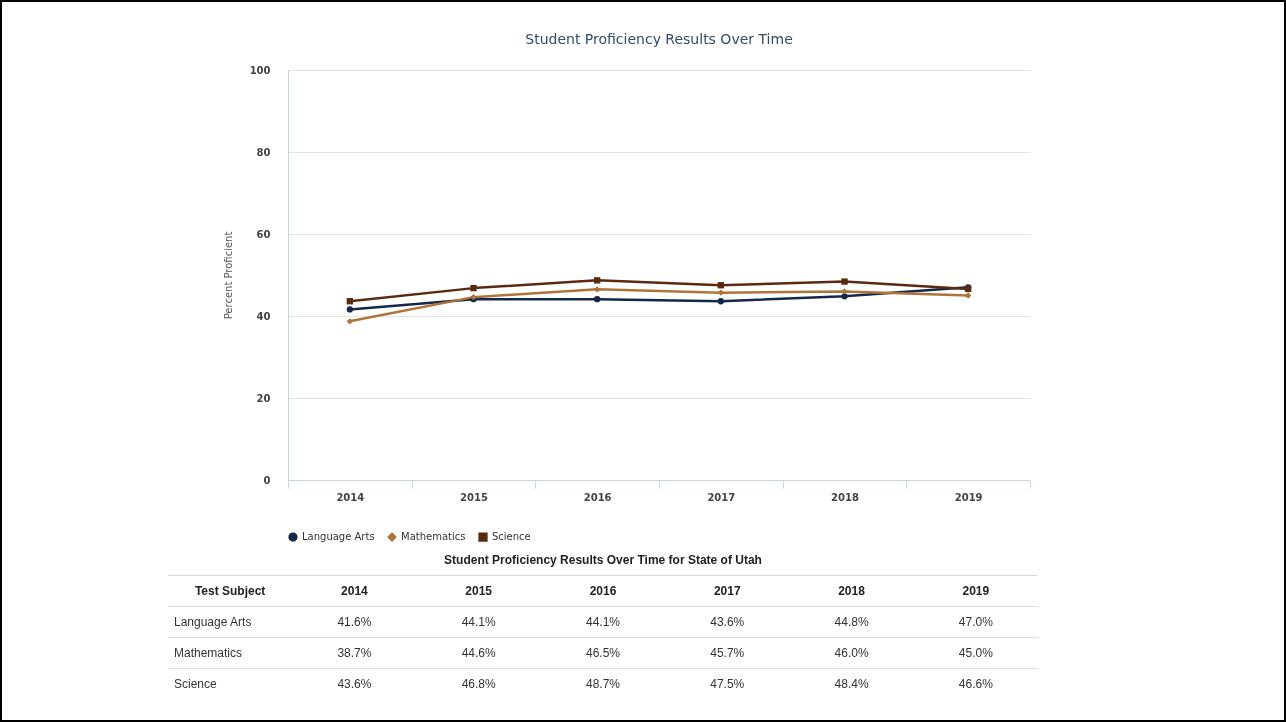  Describe the element at coordinates (727, 591) in the screenshot. I see `category-label: 2017` at that location.